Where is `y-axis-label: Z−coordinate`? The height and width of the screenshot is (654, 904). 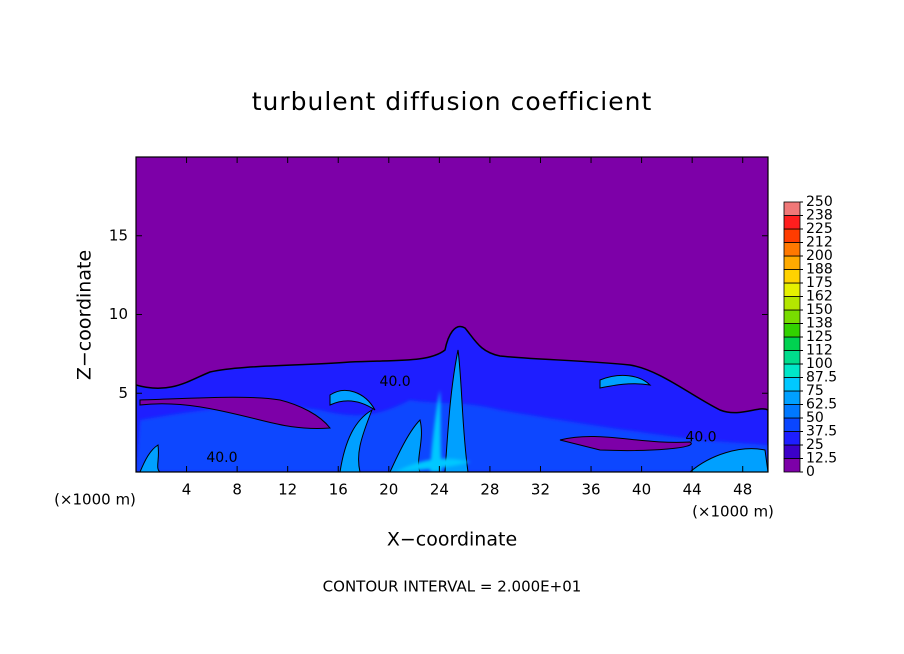
y-axis-label: Z−coordinate is located at coordinates (85, 315).